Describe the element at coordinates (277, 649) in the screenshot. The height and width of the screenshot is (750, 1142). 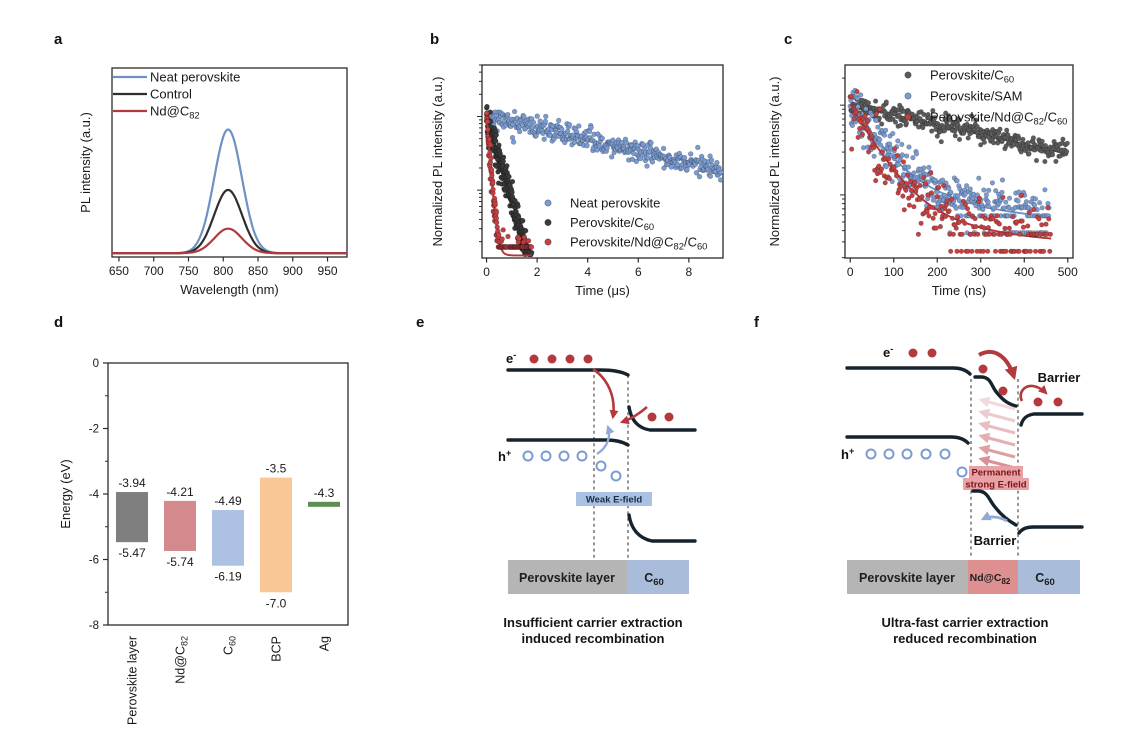
I see `bar-category-label: BCP` at that location.